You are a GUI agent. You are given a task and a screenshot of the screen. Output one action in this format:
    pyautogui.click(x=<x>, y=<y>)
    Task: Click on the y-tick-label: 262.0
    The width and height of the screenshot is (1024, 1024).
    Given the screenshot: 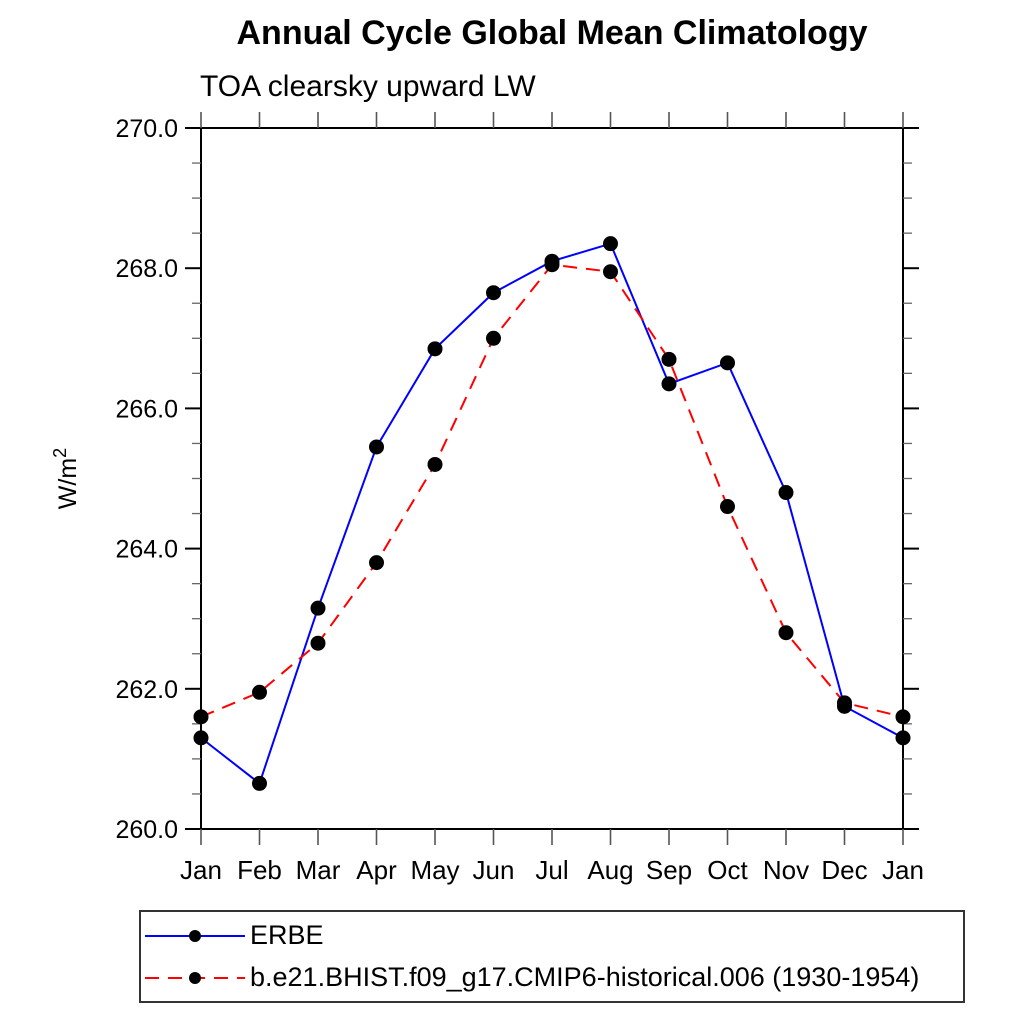 What is the action you would take?
    pyautogui.click(x=146, y=690)
    